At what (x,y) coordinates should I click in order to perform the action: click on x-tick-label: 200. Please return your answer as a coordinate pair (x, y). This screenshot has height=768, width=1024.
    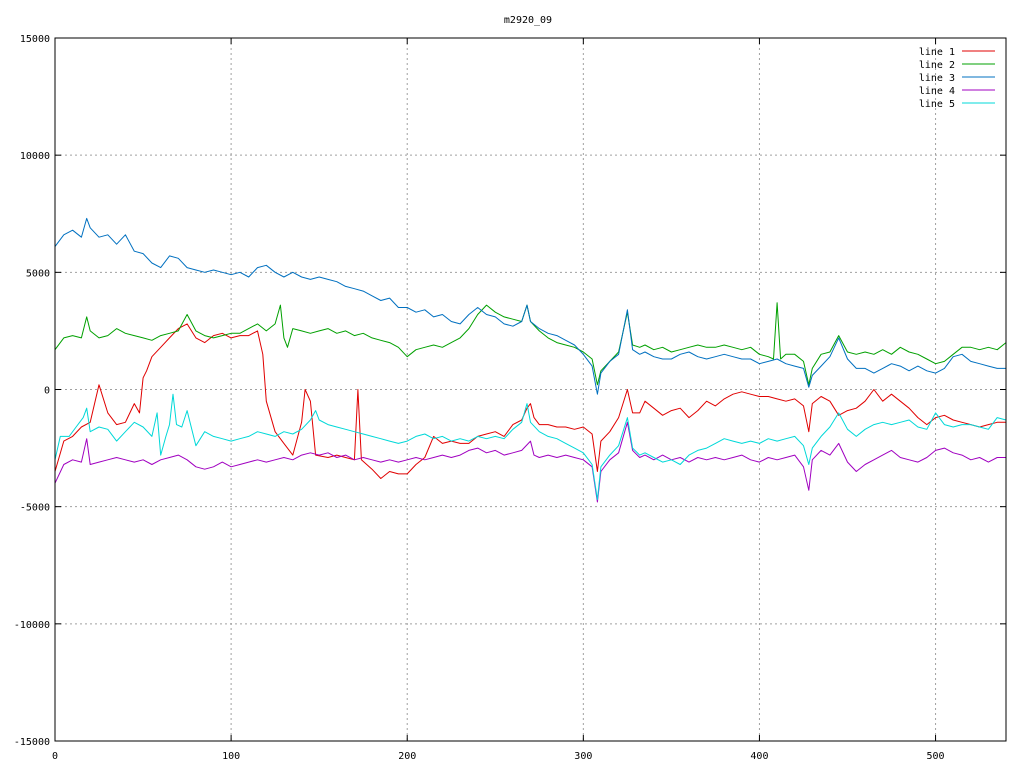
    Looking at the image, I should click on (407, 756).